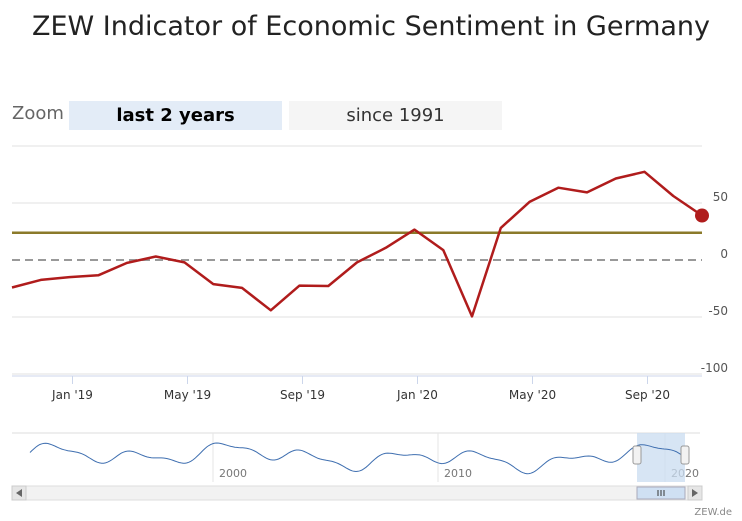 Image resolution: width=742 pixels, height=521 pixels. Describe the element at coordinates (458, 473) in the screenshot. I see `navigator-year-label: 2010` at that location.